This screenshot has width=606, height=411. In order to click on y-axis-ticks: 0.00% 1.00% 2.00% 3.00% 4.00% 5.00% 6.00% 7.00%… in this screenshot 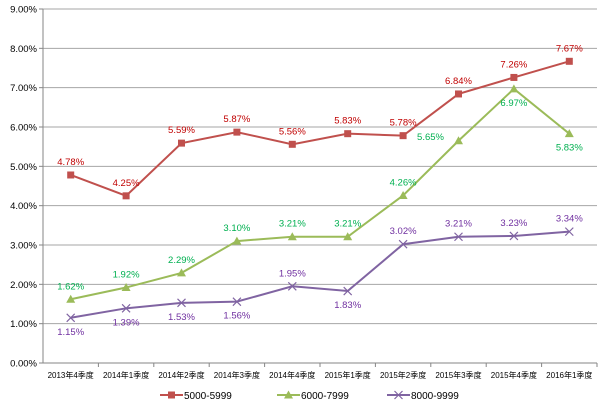, I will do `click(27, 187)`.